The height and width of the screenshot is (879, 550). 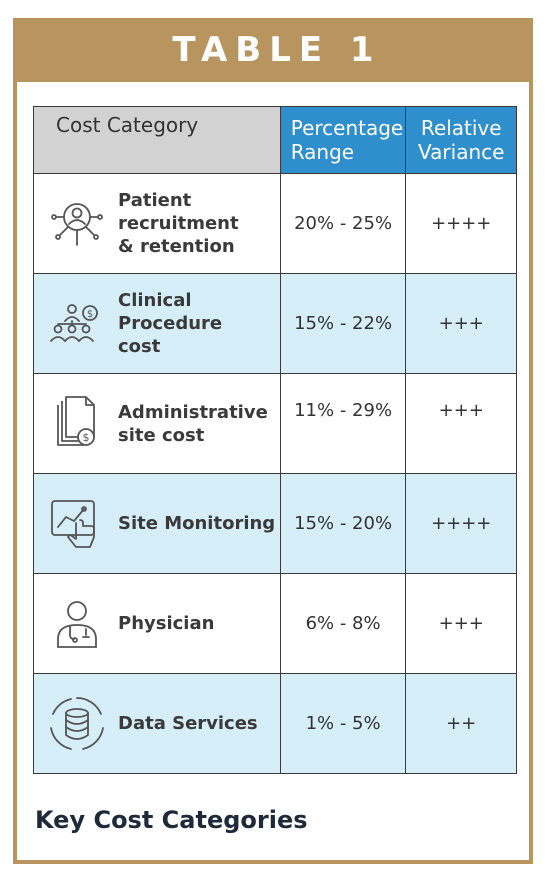 I want to click on category-cell: Patient recruitment & retention, so click(x=157, y=223).